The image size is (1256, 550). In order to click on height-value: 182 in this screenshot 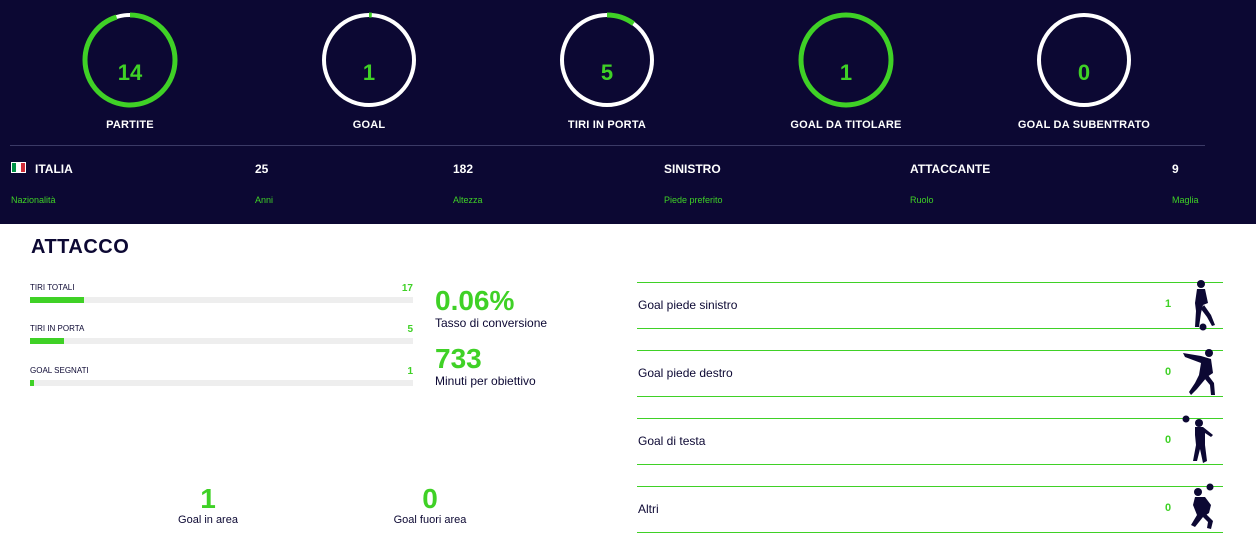, I will do `click(463, 169)`.